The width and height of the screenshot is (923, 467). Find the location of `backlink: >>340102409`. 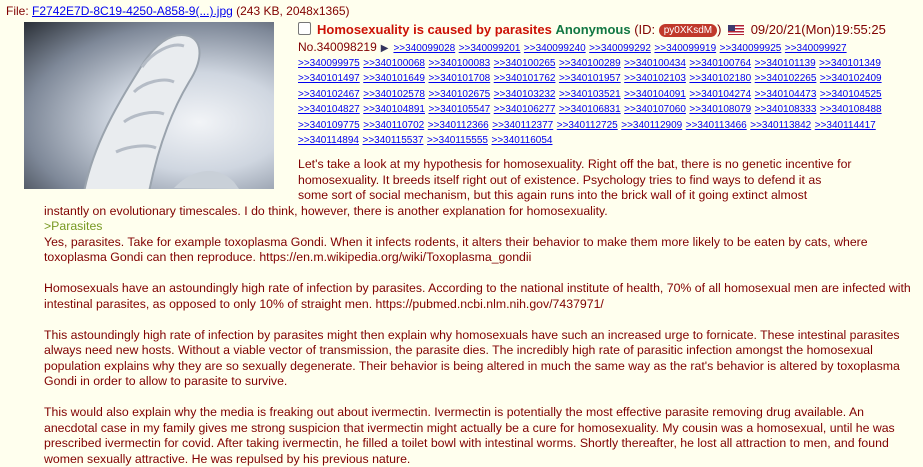

backlink: >>340102409 is located at coordinates (850, 78).